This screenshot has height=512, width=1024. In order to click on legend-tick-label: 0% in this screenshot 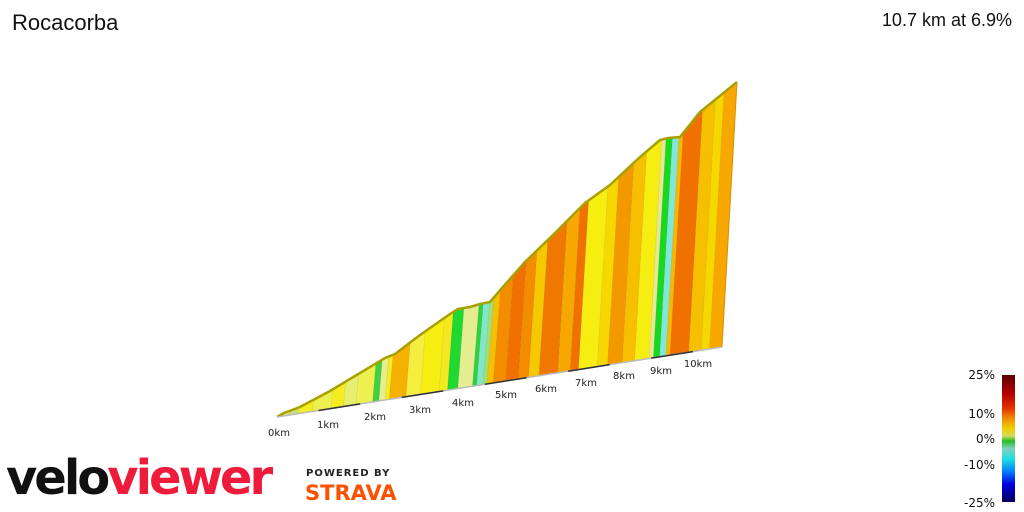, I will do `click(985, 439)`.